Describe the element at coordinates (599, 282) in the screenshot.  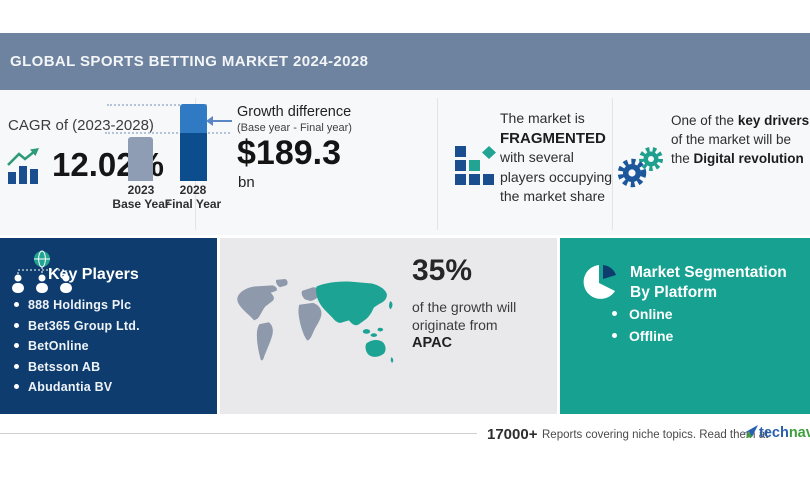
I see `pie-chart-icon` at that location.